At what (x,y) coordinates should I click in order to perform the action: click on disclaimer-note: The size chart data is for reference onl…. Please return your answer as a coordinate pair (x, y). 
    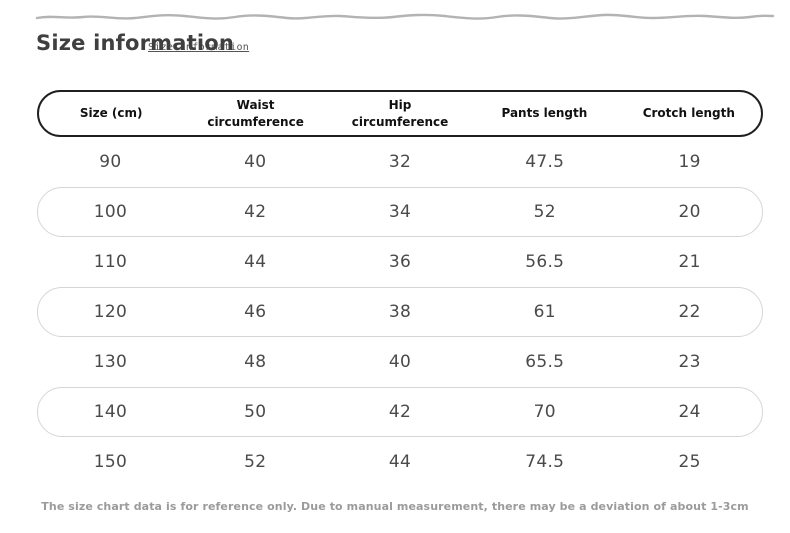
    Looking at the image, I should click on (395, 506).